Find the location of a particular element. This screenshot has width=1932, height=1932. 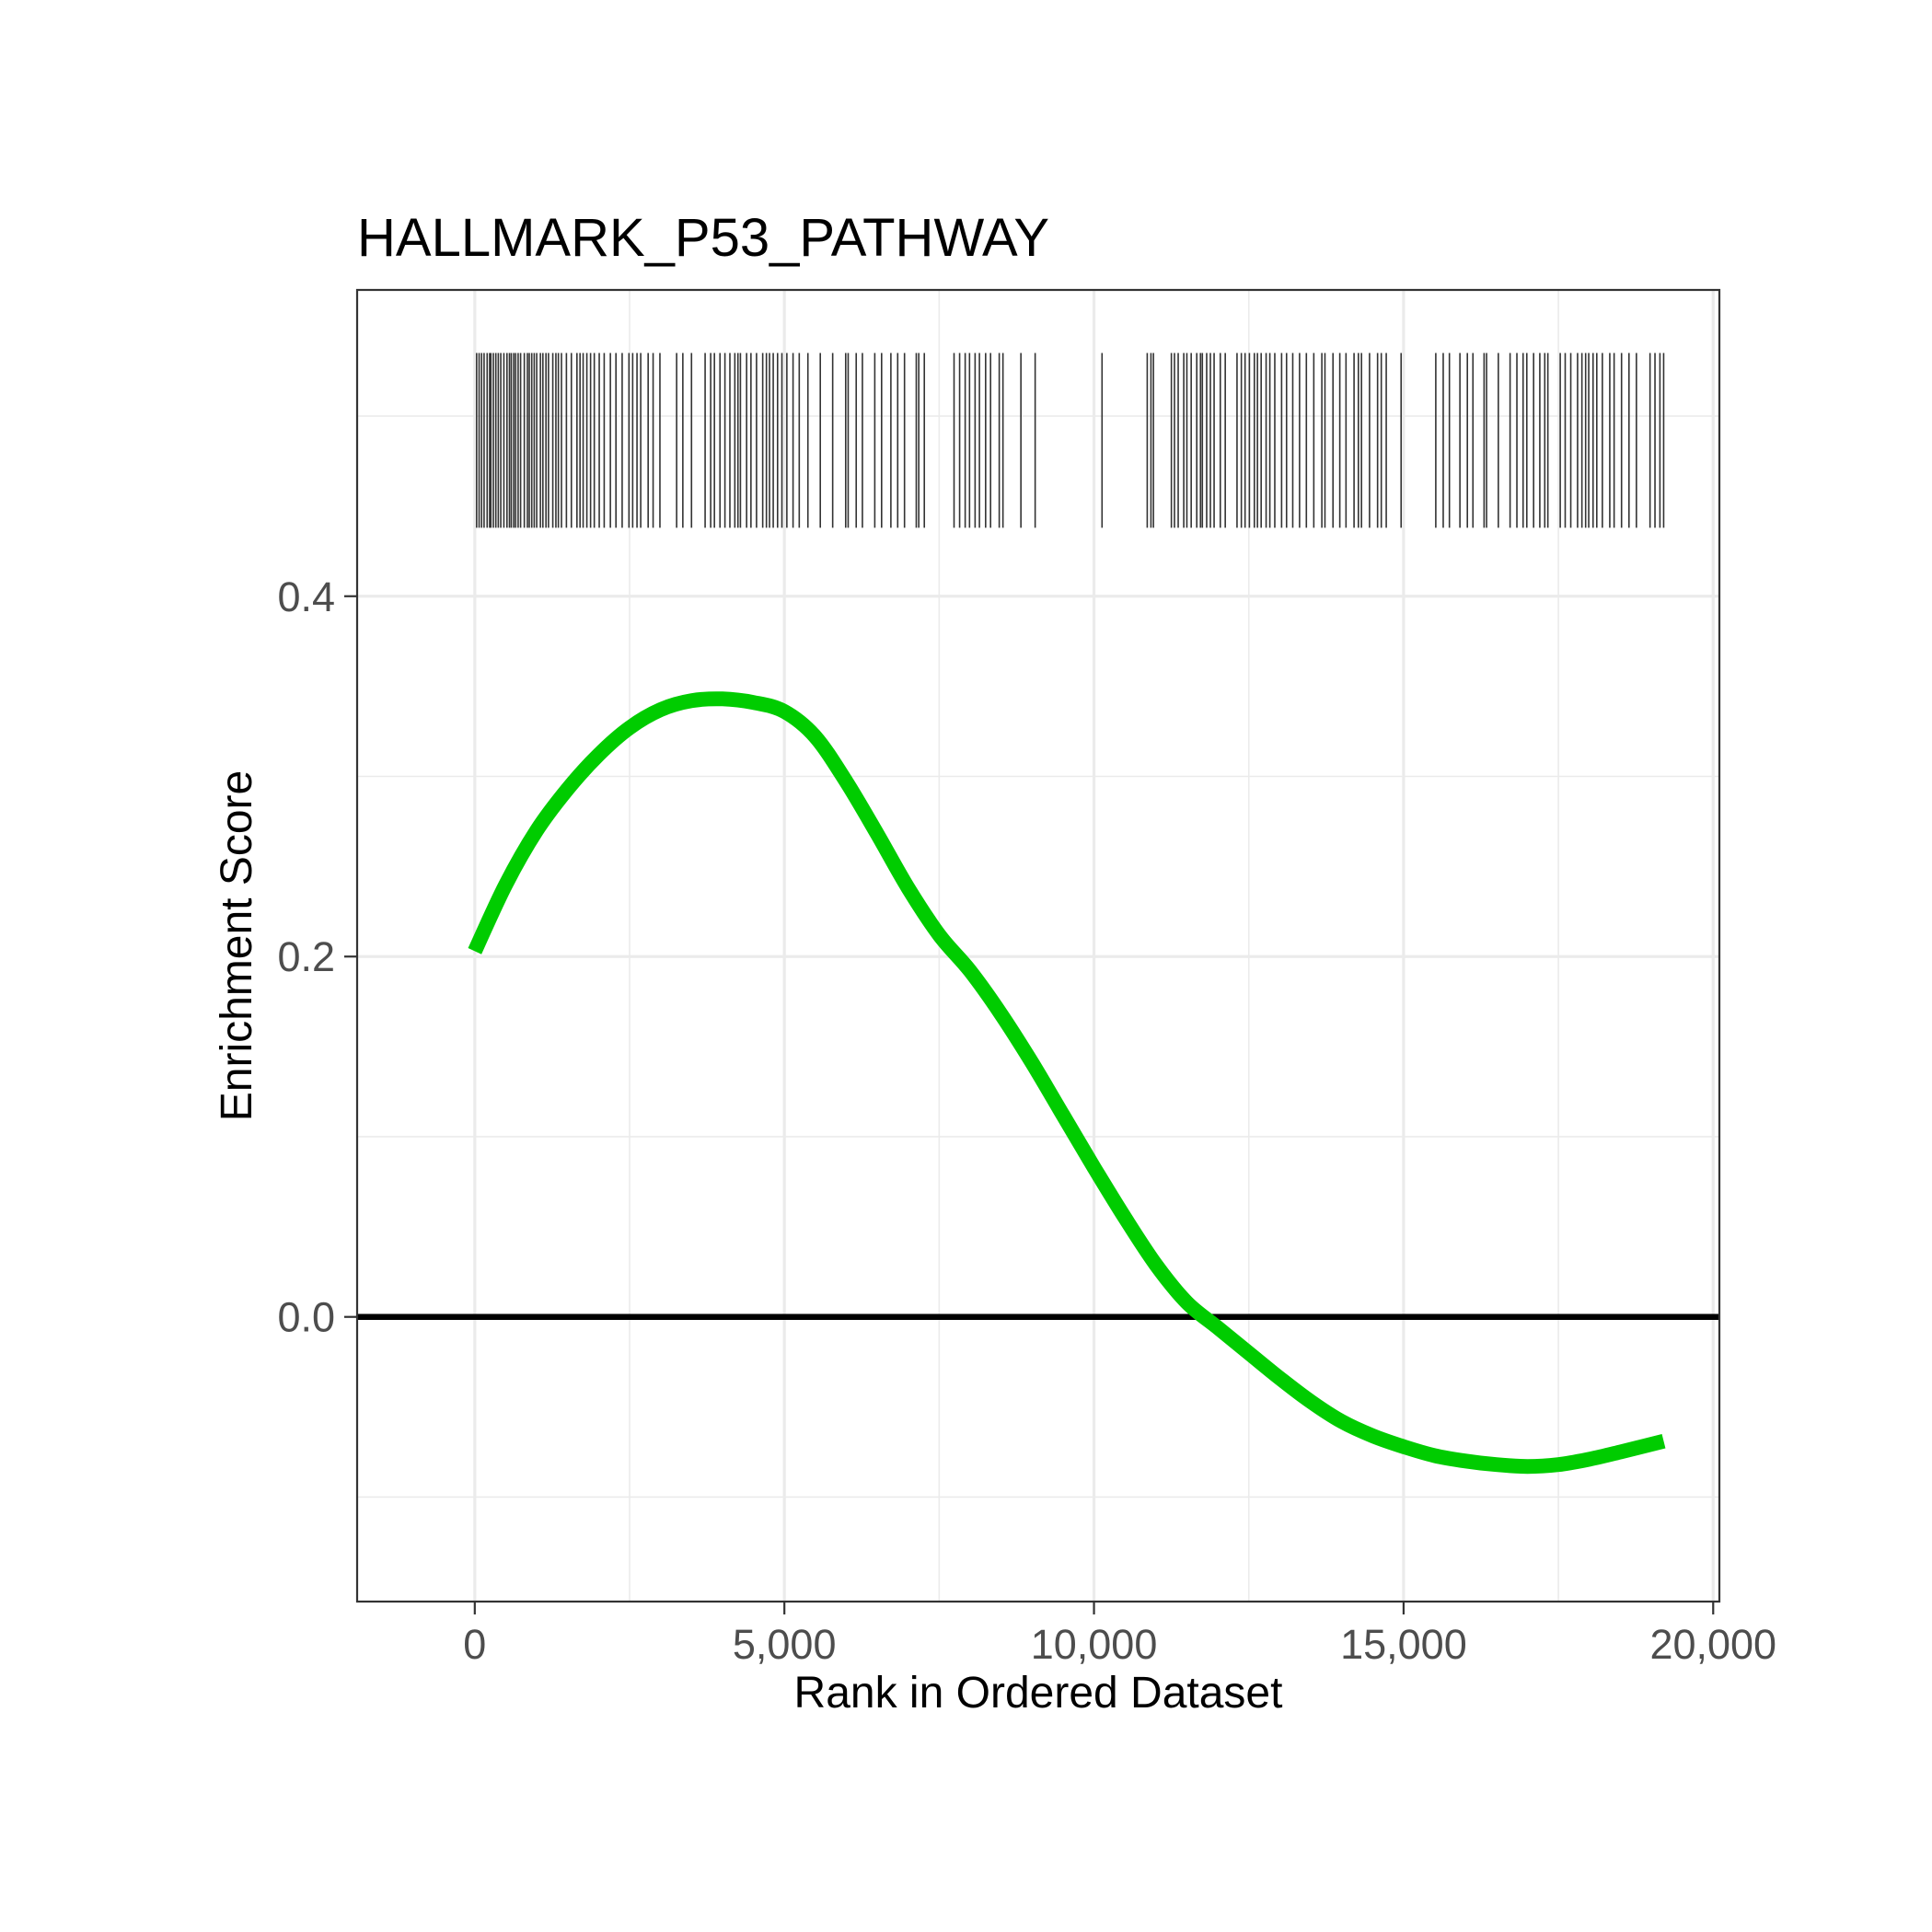

x-tick-label: 10,000 is located at coordinates (1094, 1645).